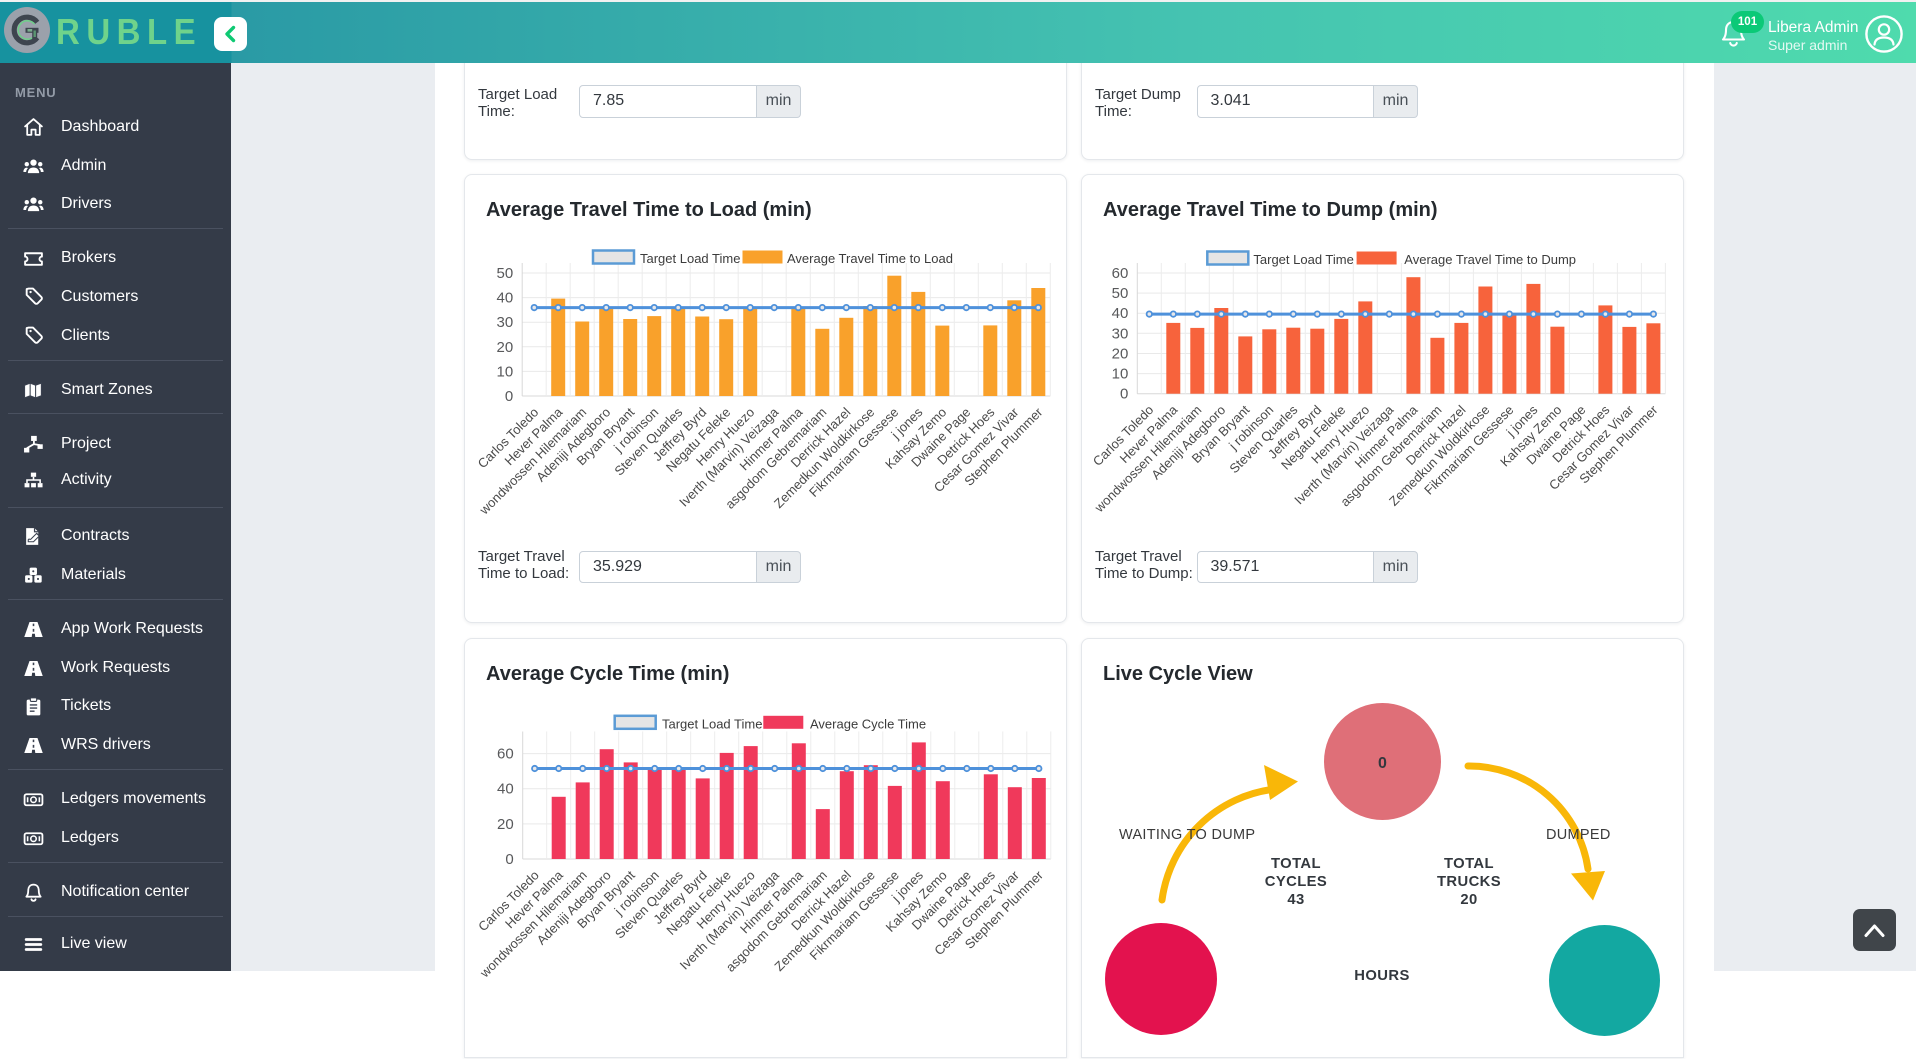 Image resolution: width=1916 pixels, height=1059 pixels. Describe the element at coordinates (868, 723) in the screenshot. I see `svg-text: Average Cycle Time` at that location.